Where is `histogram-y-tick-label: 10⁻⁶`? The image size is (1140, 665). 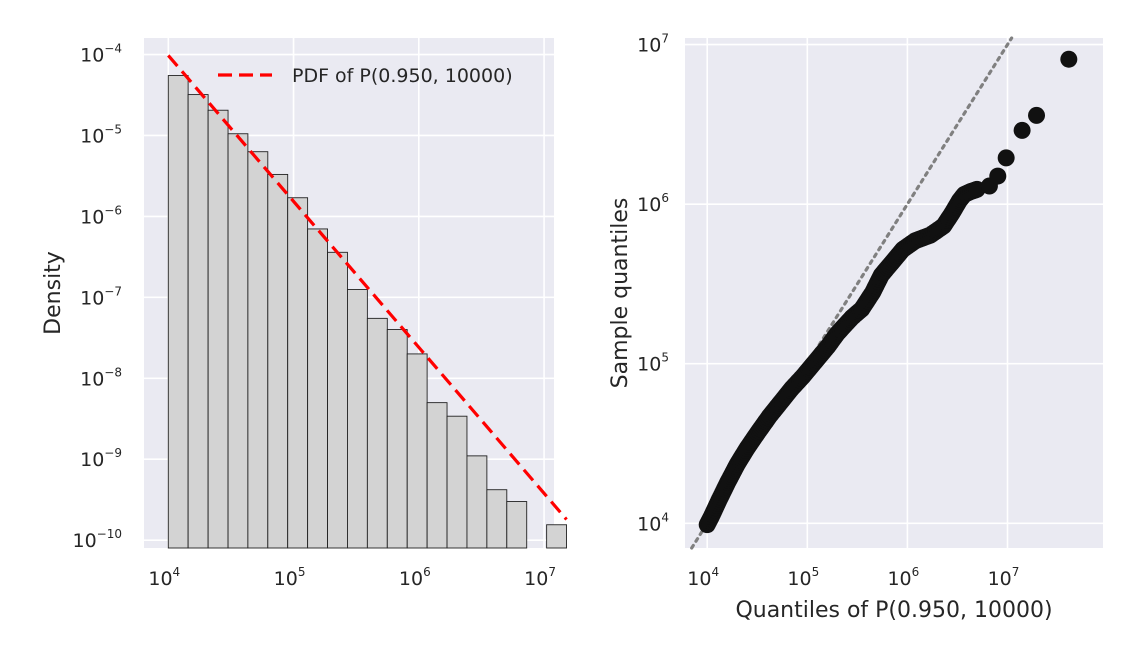 histogram-y-tick-label: 10⁻⁶ is located at coordinates (101, 215).